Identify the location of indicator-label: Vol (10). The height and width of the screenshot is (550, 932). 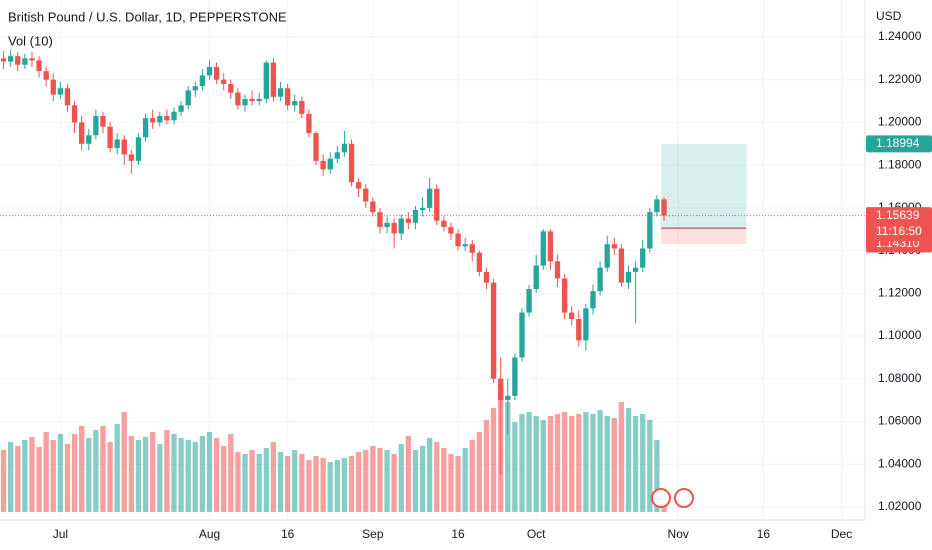
(30, 40).